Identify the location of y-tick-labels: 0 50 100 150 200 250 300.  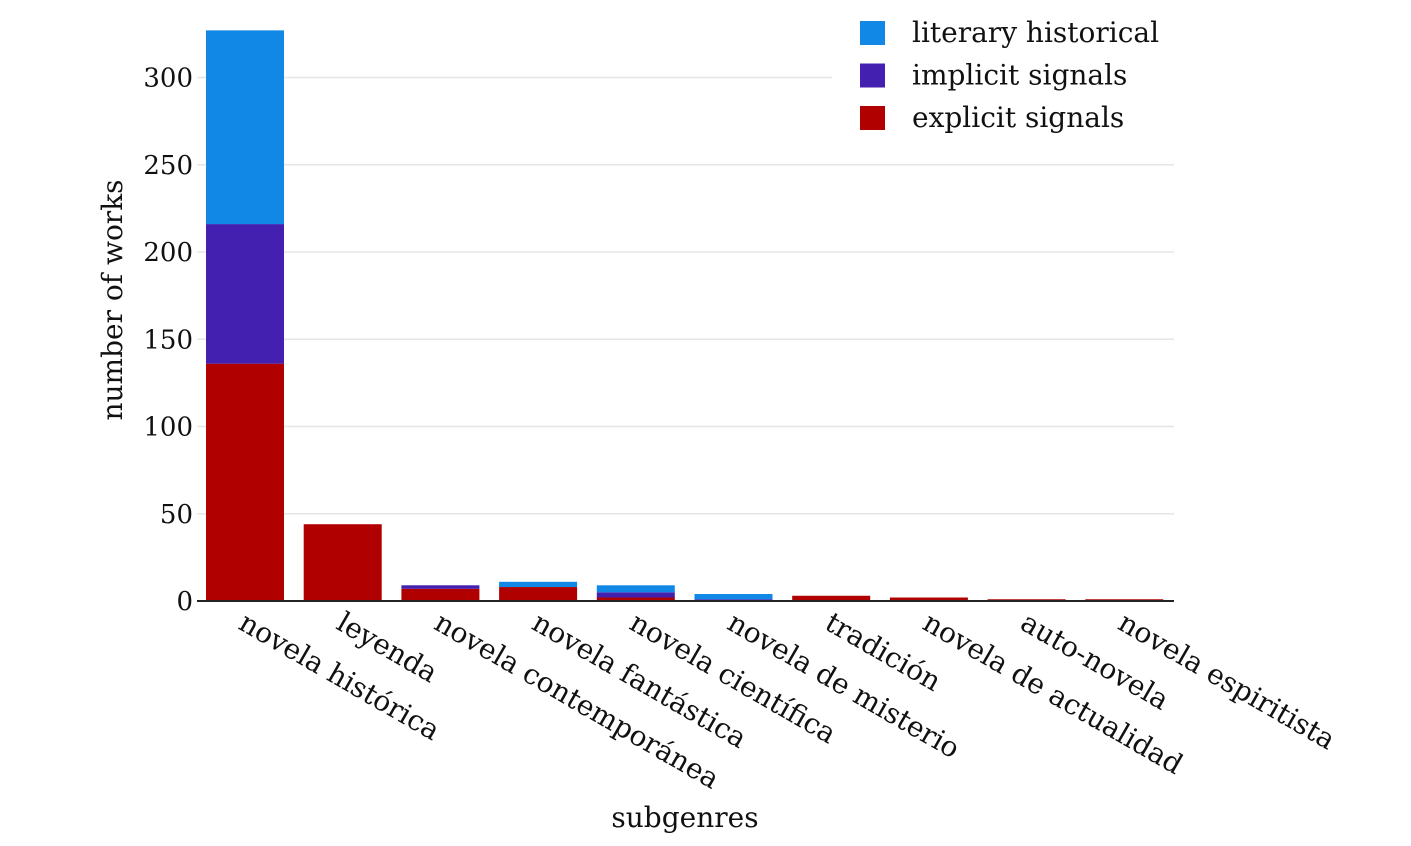
(168, 341).